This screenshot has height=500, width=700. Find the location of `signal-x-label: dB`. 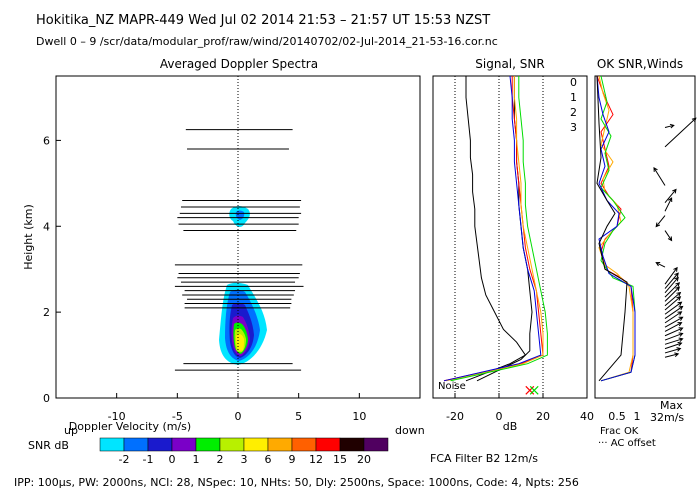

signal-x-label: dB is located at coordinates (510, 426).